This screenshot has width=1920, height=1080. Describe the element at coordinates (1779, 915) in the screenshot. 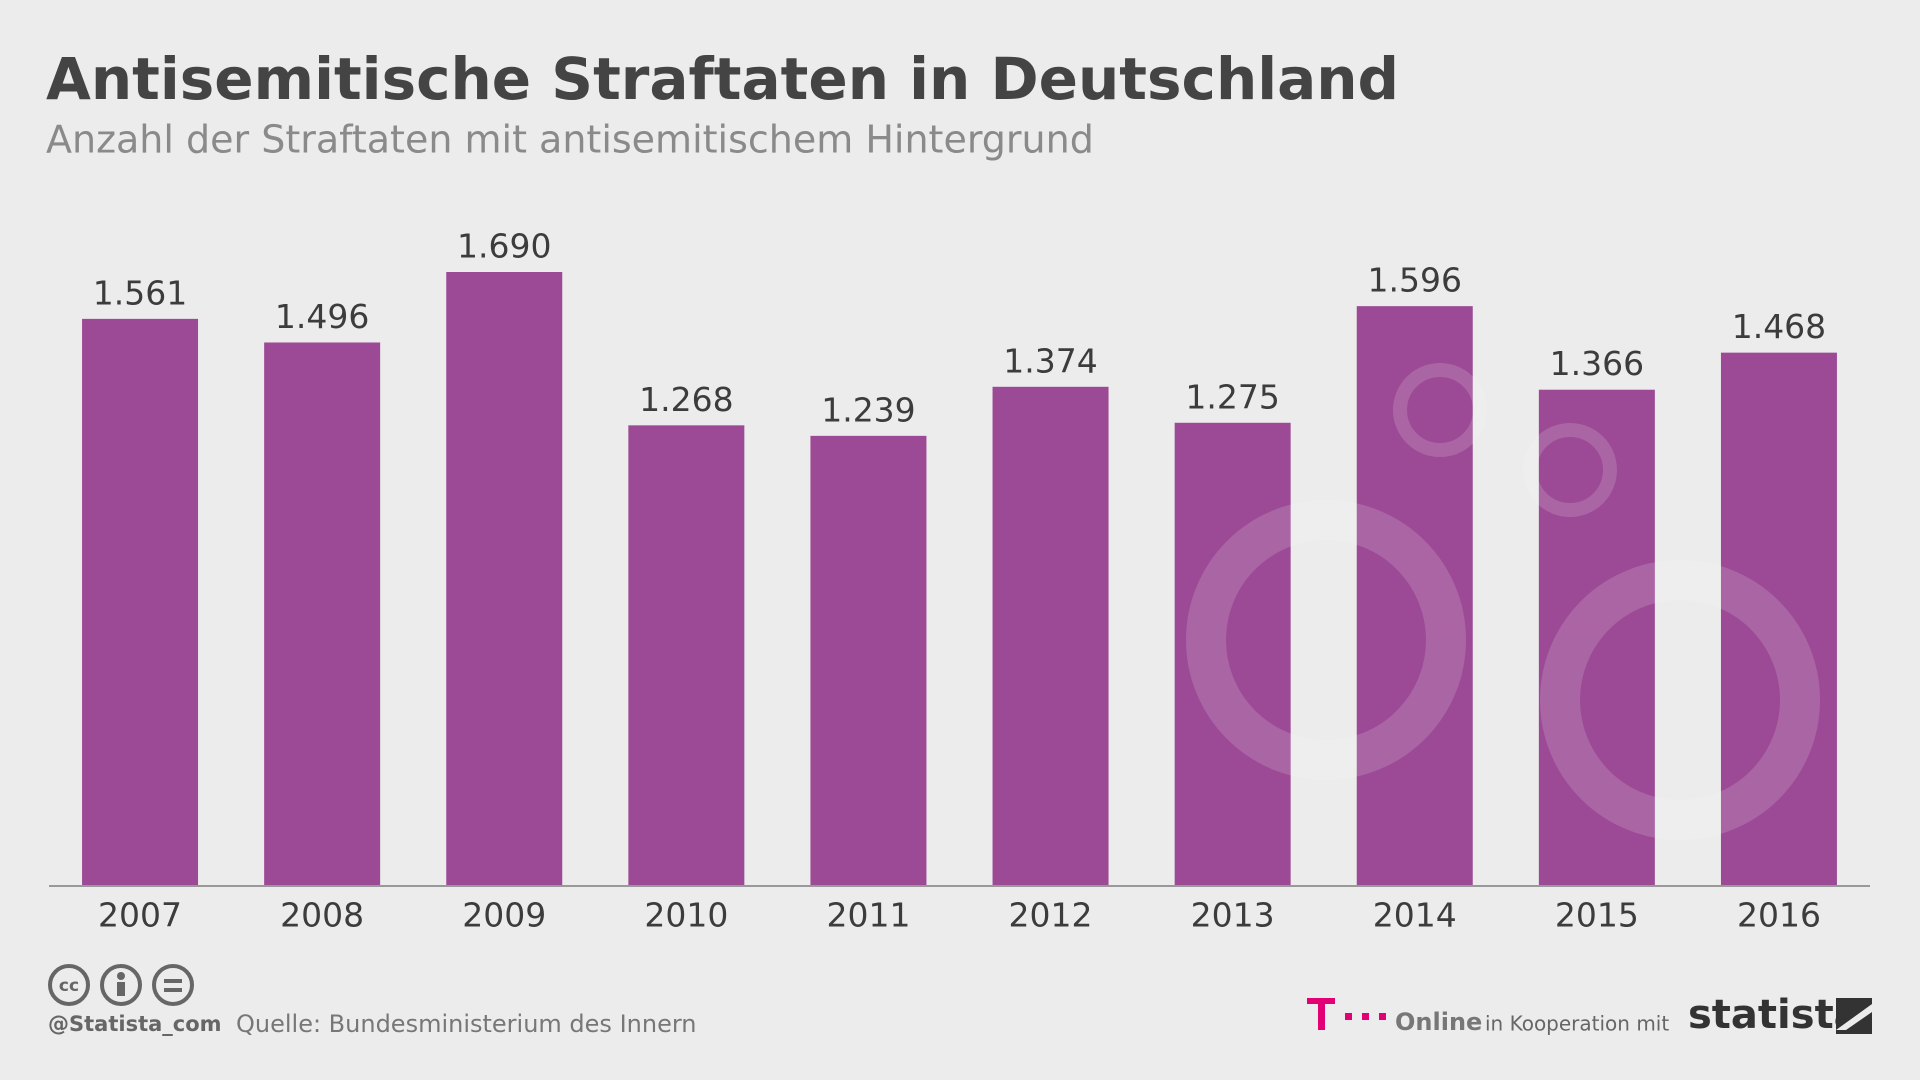

I see `x-tick-label: 2016` at that location.